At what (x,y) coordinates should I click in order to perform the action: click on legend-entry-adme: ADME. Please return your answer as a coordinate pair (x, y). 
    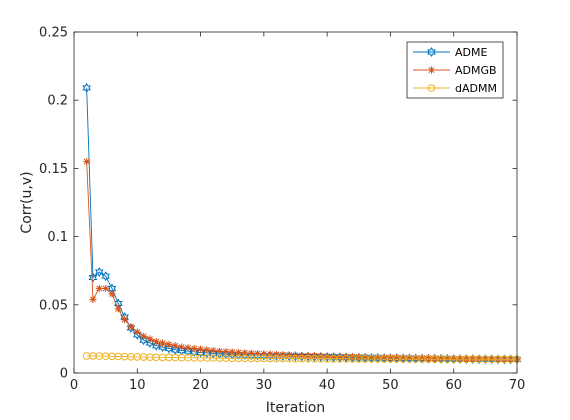
    Looking at the image, I should click on (450, 52).